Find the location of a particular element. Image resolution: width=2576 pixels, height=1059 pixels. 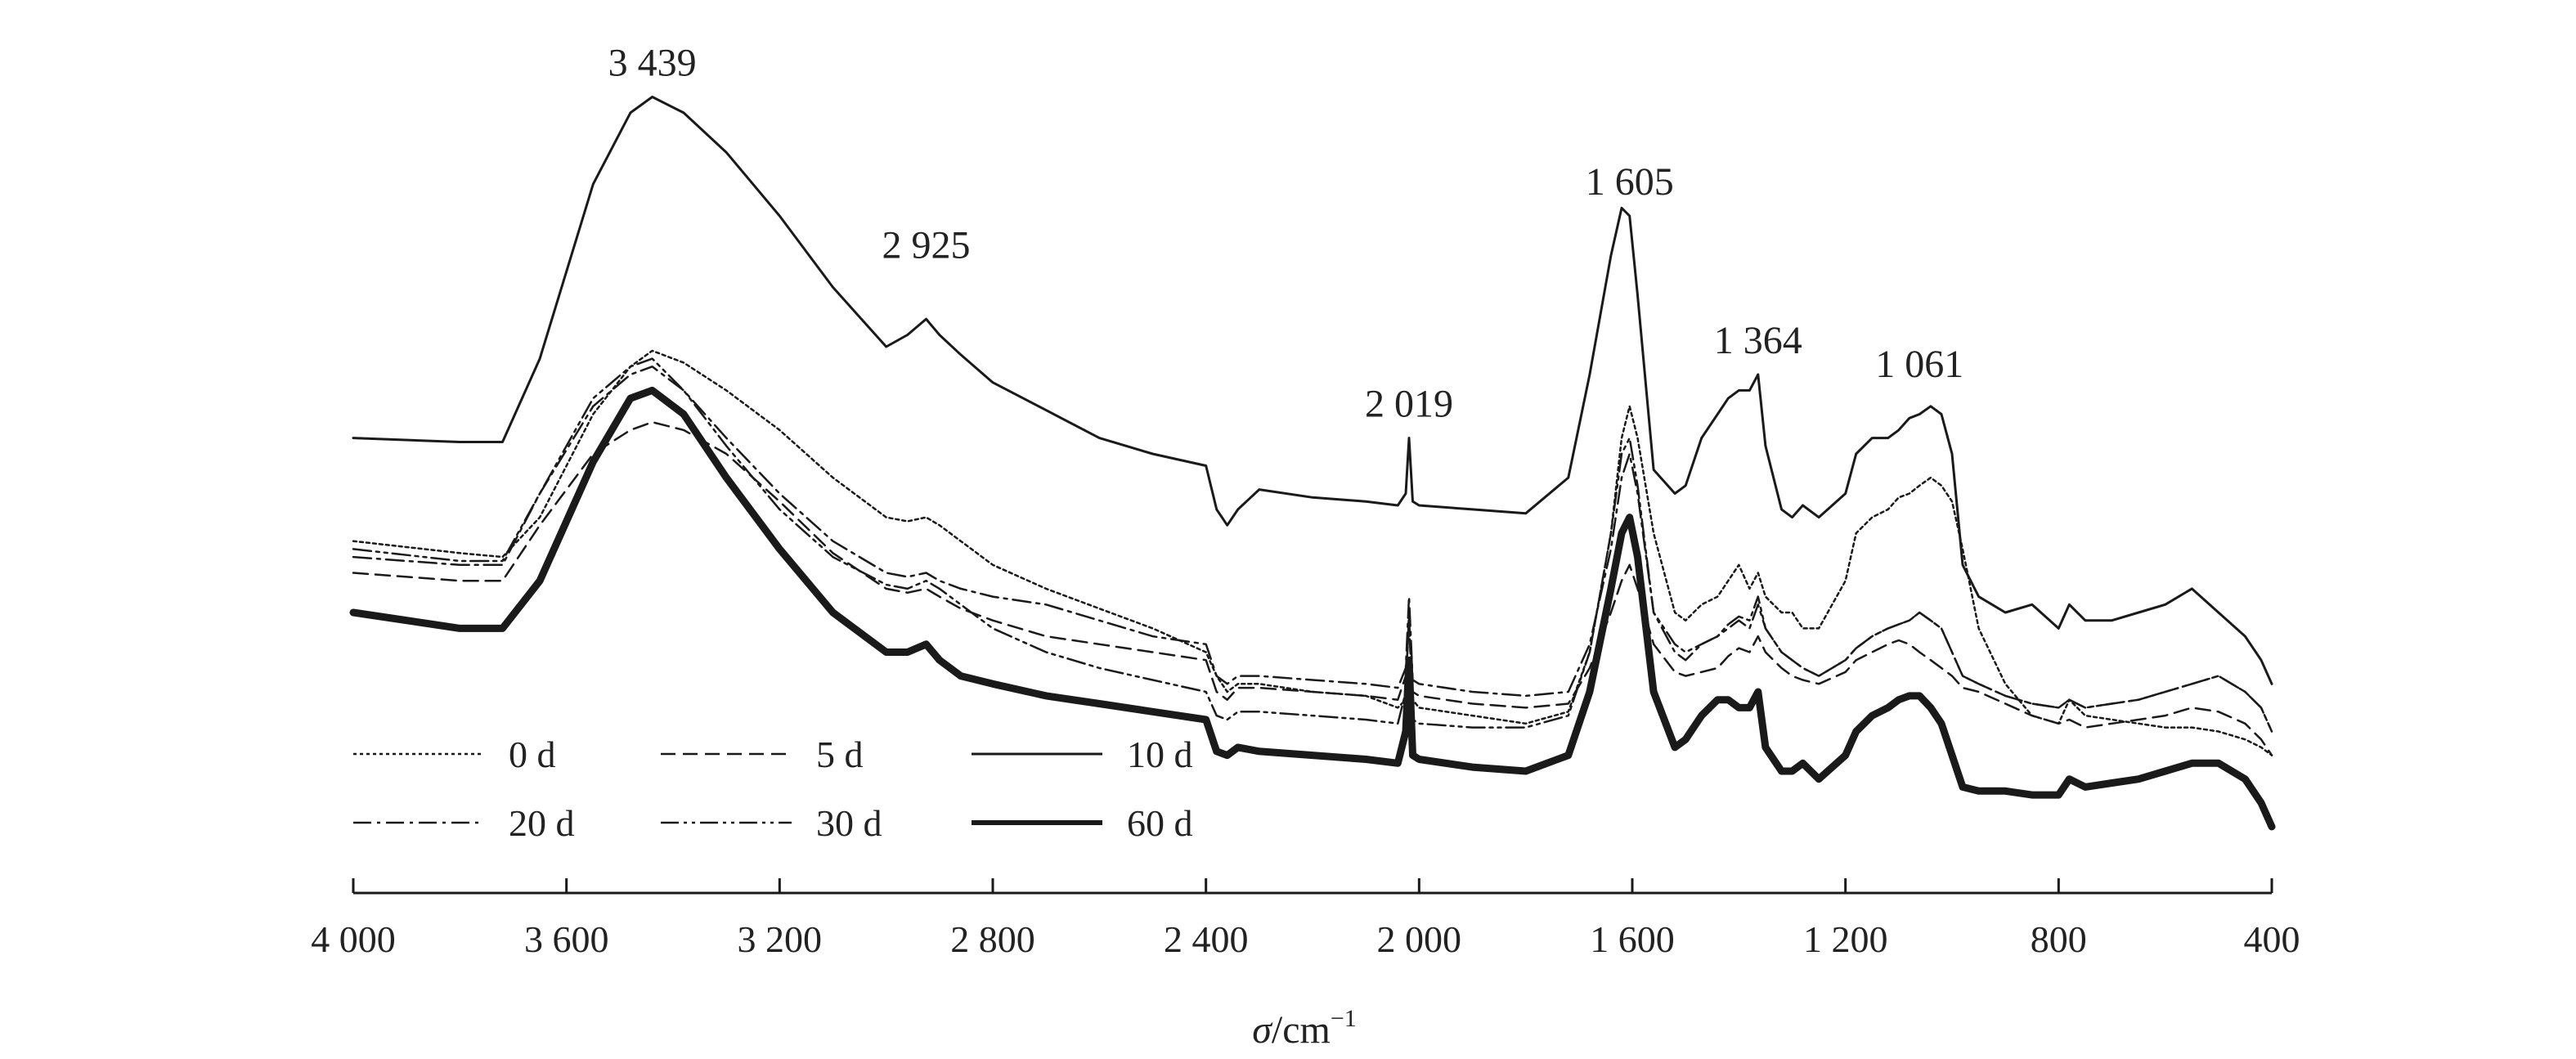

x-tick-label-7: 1 200 is located at coordinates (1846, 939).